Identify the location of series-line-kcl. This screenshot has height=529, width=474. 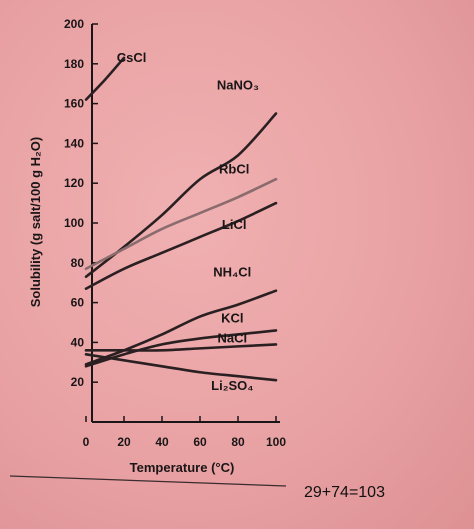
(181, 348).